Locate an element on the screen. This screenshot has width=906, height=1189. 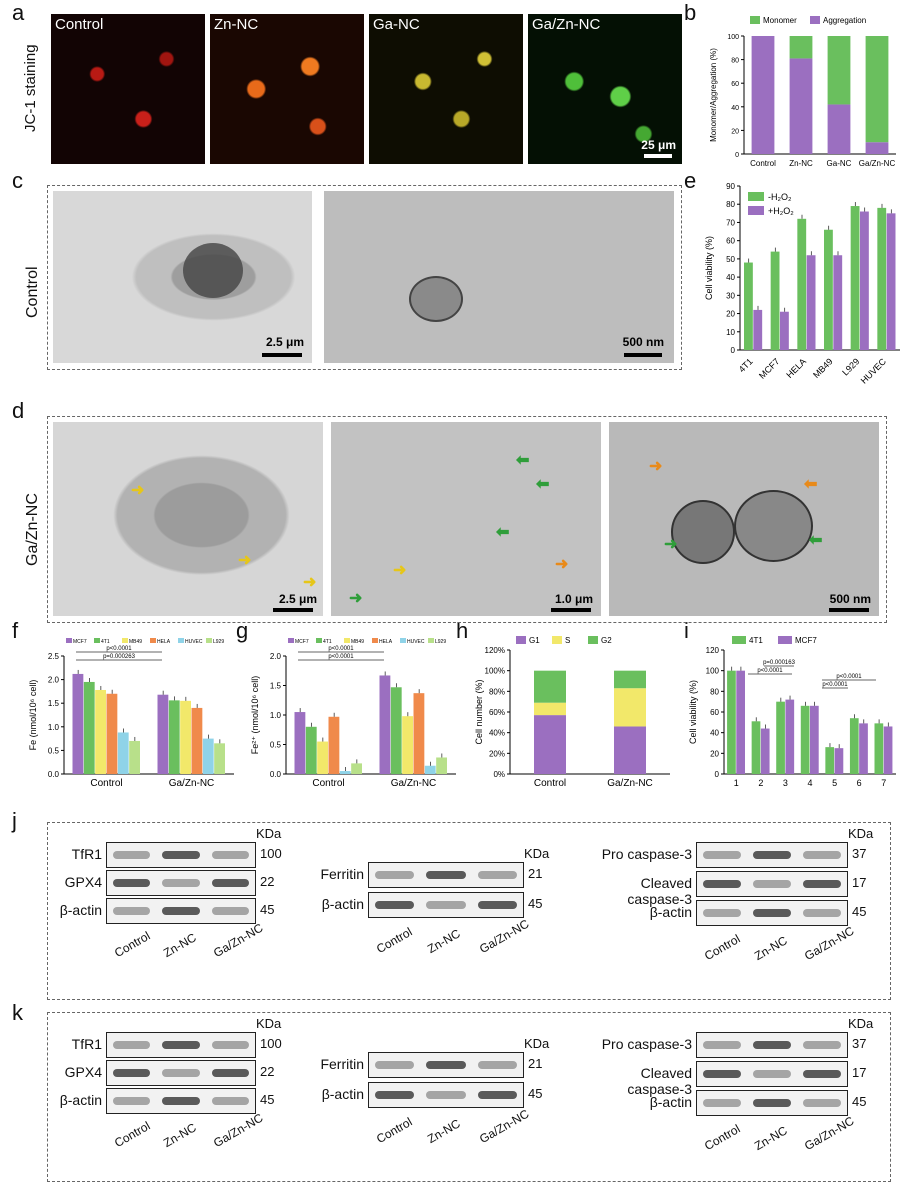
yellow-arrow: ➜ is located at coordinates (310, 582).